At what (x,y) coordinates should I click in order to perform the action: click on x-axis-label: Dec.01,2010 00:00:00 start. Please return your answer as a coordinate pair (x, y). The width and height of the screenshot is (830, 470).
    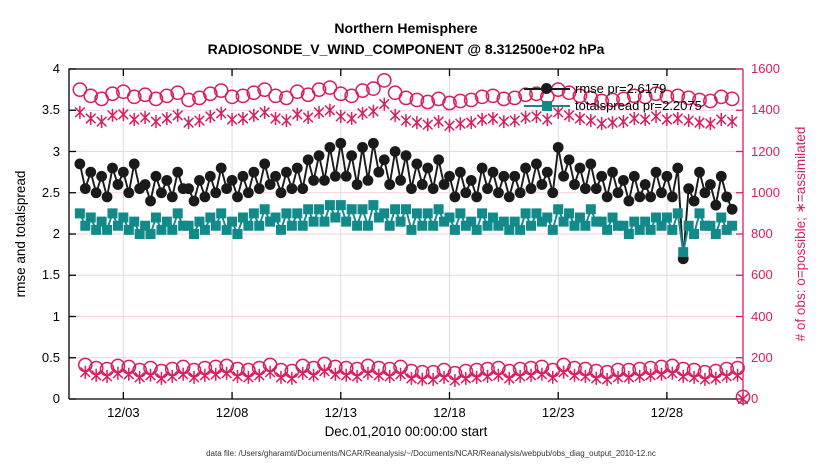
    Looking at the image, I should click on (406, 431).